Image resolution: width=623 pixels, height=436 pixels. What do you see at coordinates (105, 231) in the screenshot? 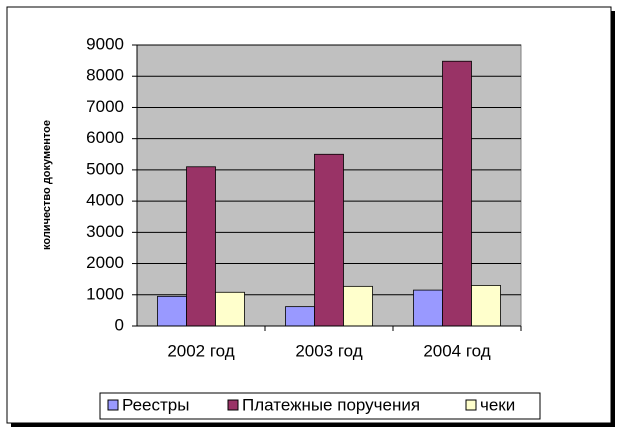
I see `y-tick-label: 3000` at bounding box center [105, 231].